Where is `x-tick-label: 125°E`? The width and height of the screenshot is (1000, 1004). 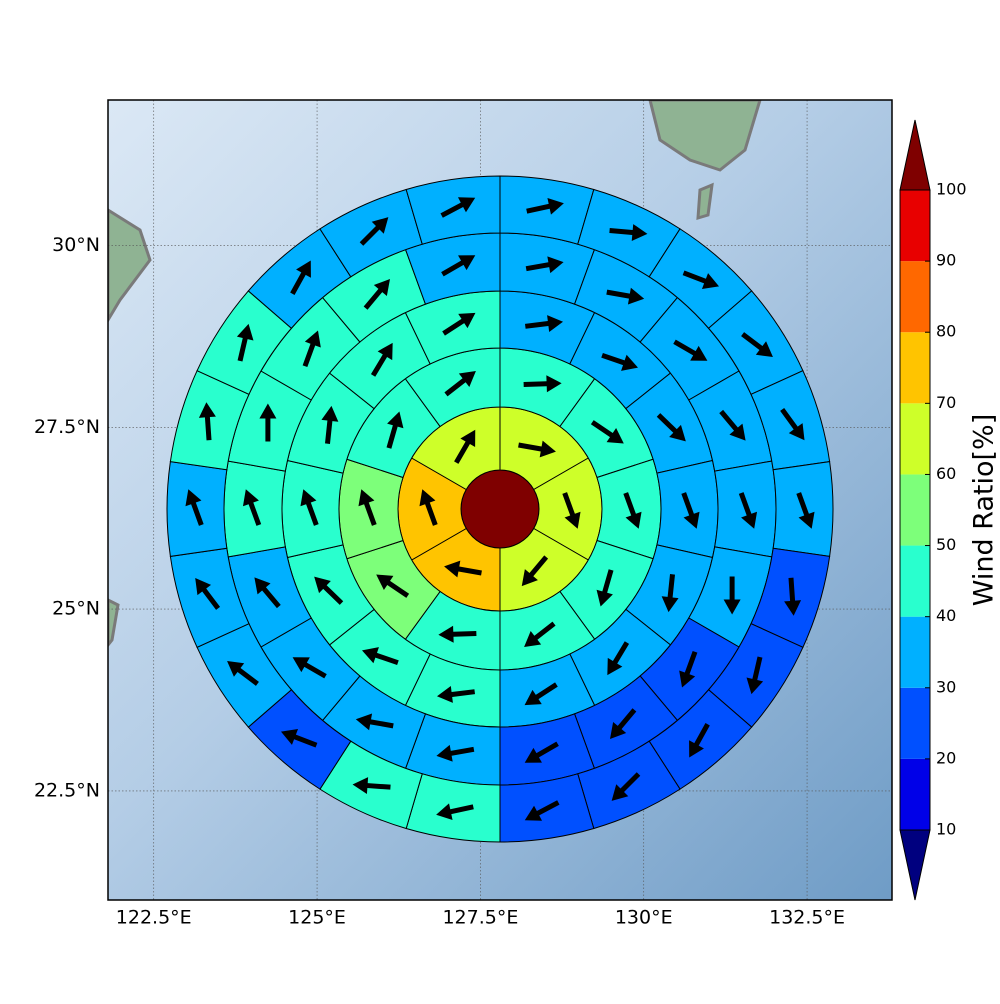 x-tick-label: 125°E is located at coordinates (317, 918).